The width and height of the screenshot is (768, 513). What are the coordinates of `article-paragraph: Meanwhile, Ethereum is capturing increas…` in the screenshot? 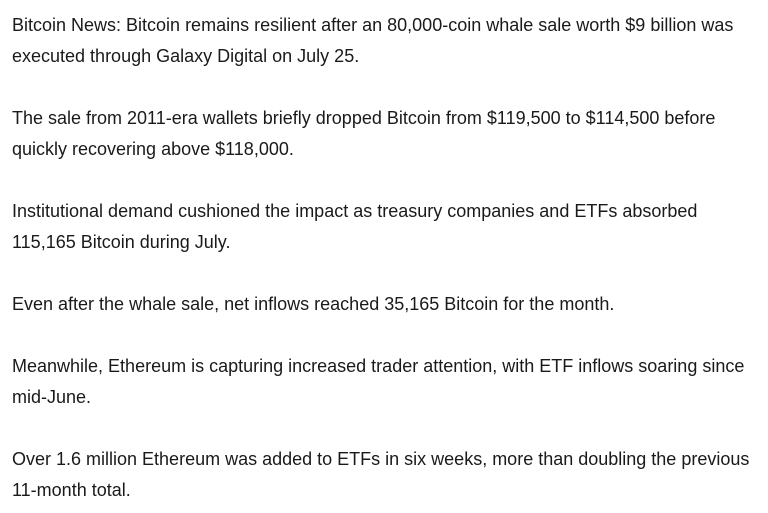 It's located at (378, 381).